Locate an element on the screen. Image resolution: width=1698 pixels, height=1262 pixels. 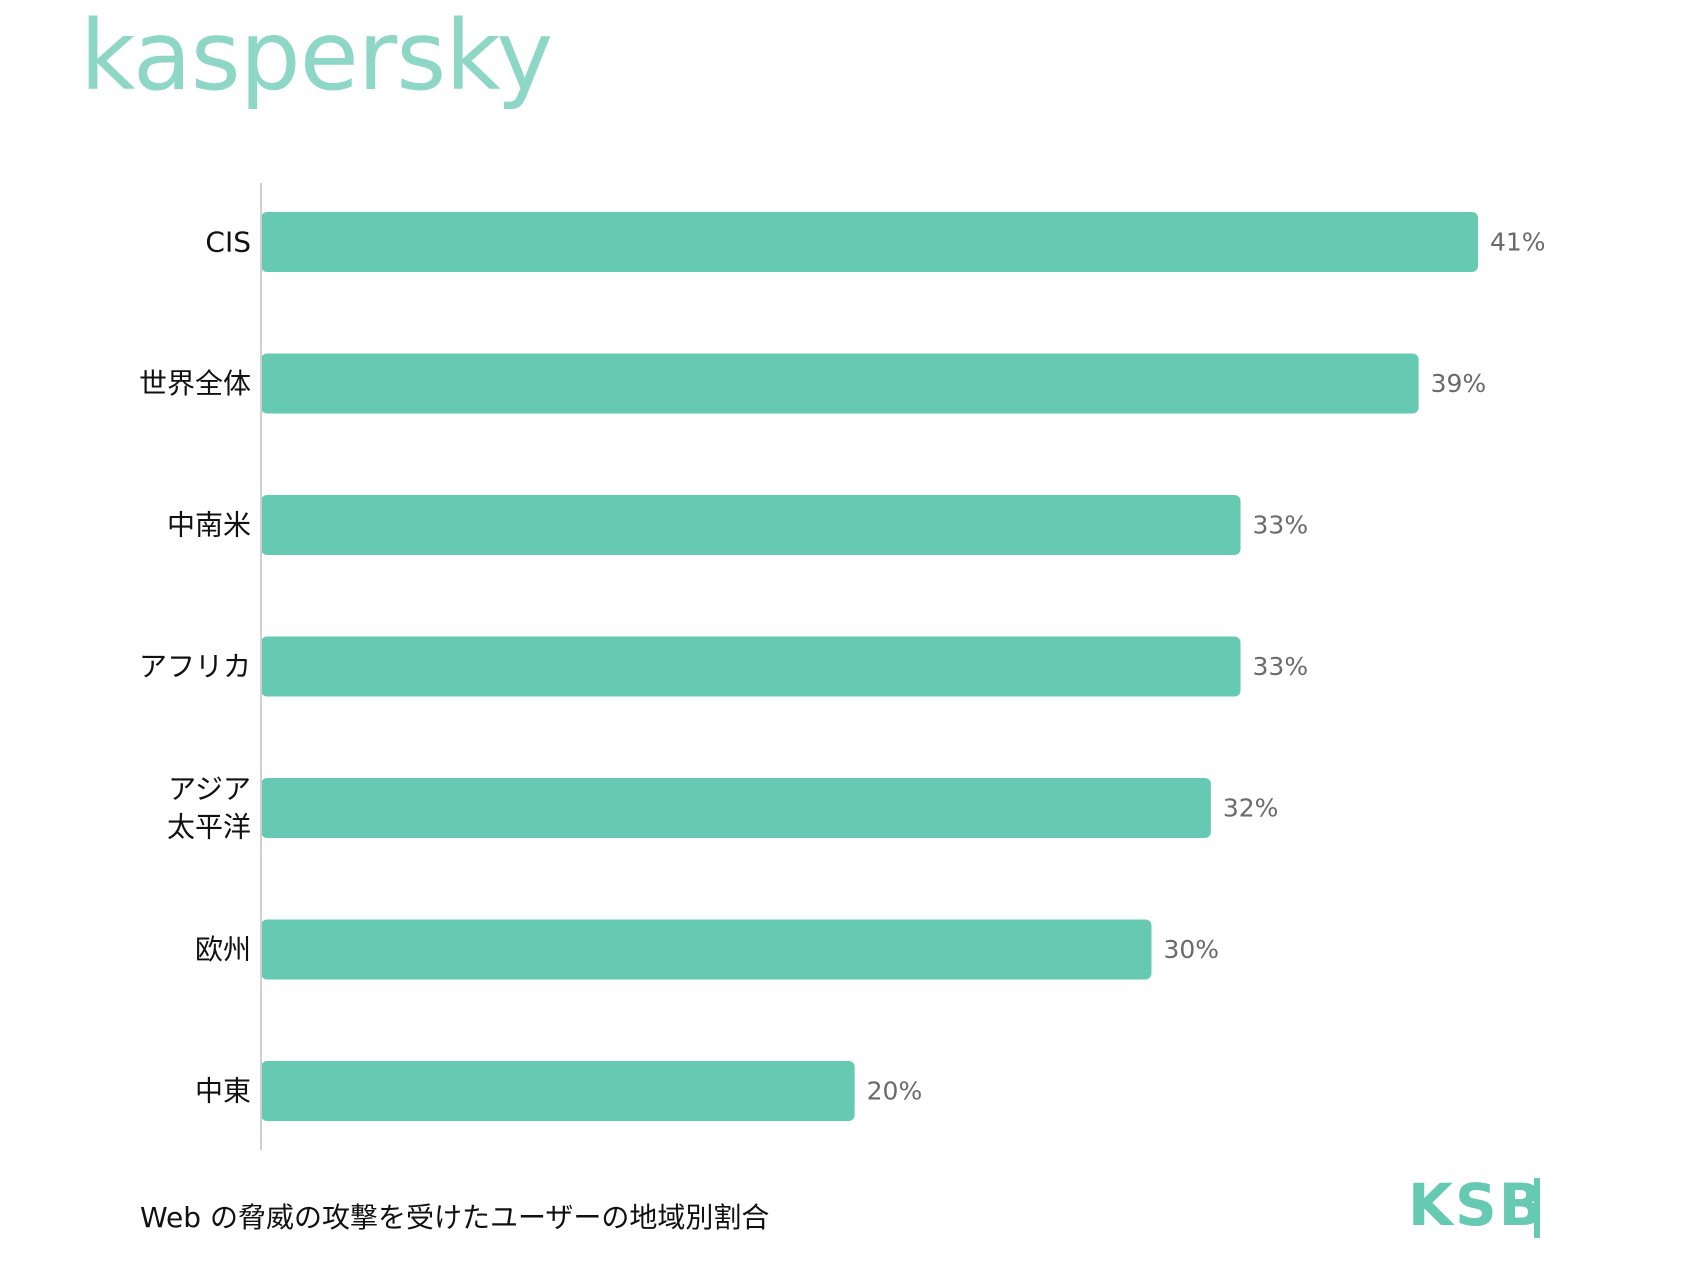
value-label: 39% is located at coordinates (1459, 383).